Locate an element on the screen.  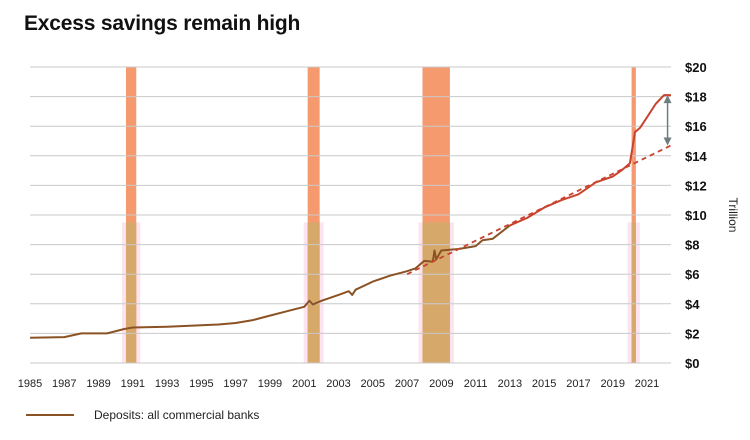
y-tick-label-9: $18 is located at coordinates (696, 97).